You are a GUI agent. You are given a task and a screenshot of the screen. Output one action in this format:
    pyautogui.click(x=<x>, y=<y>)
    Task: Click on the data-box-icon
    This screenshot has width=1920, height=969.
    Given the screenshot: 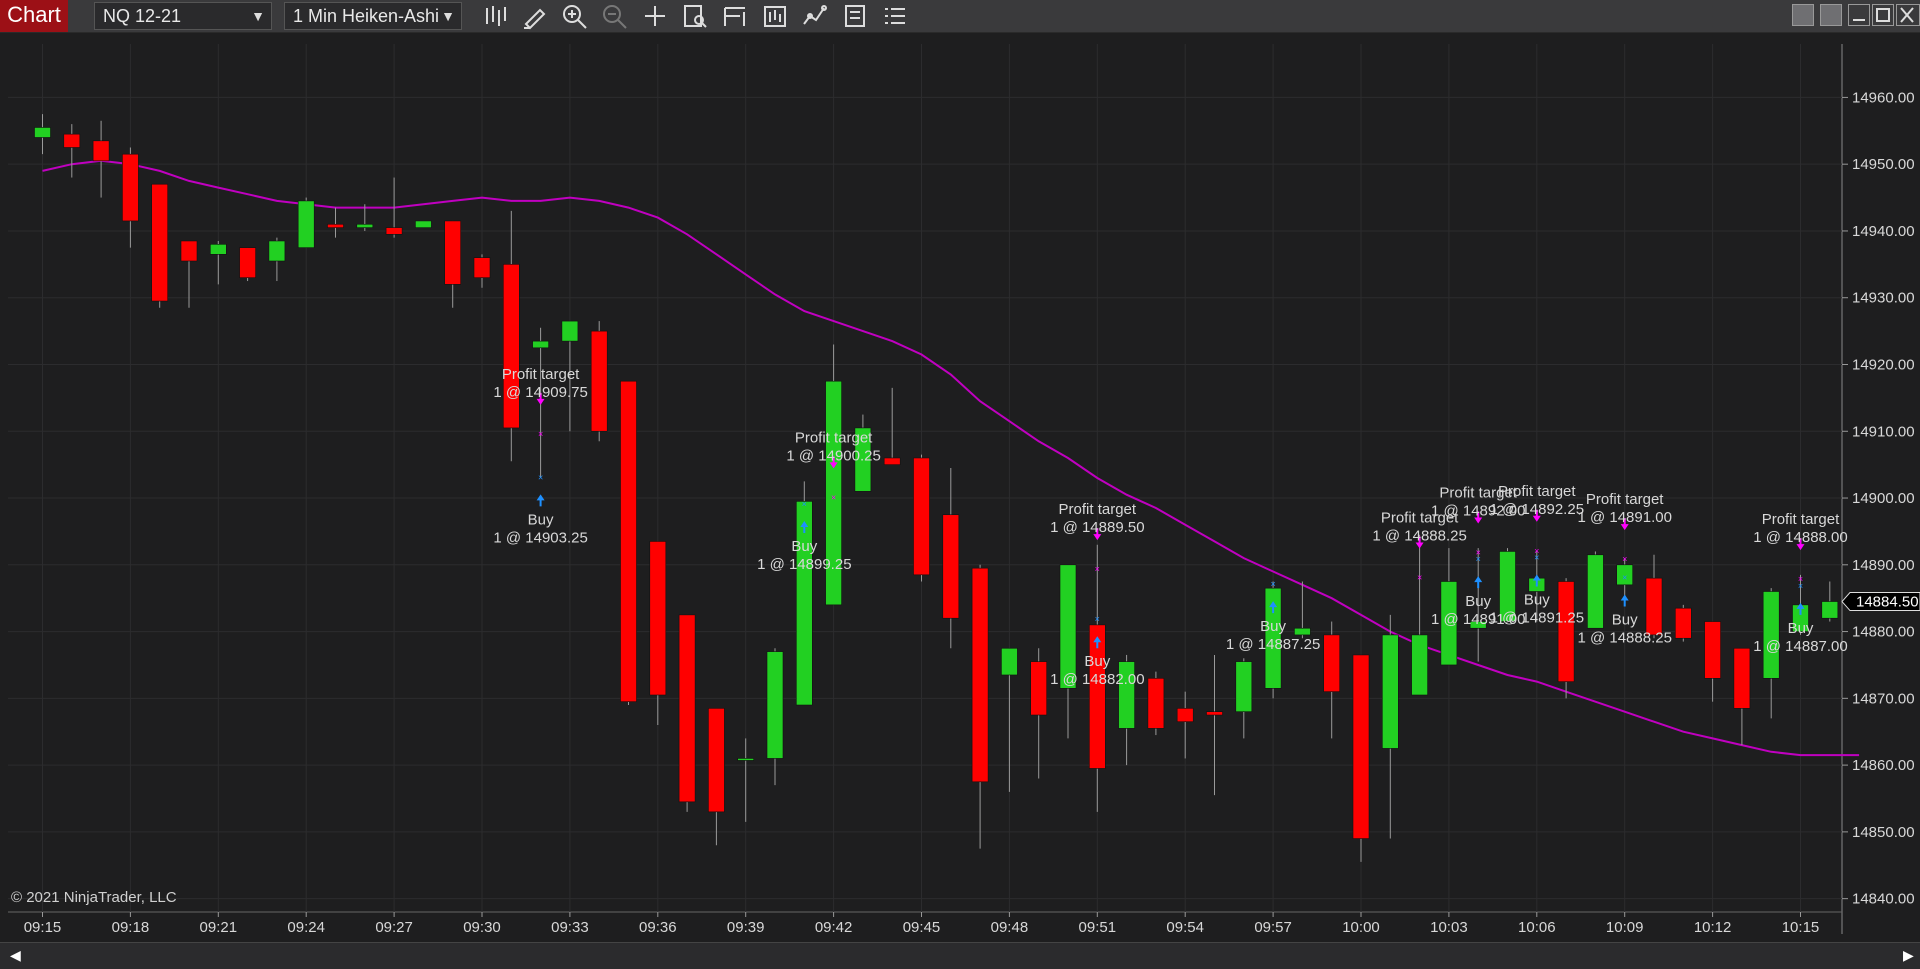 What is the action you would take?
    pyautogui.click(x=695, y=16)
    